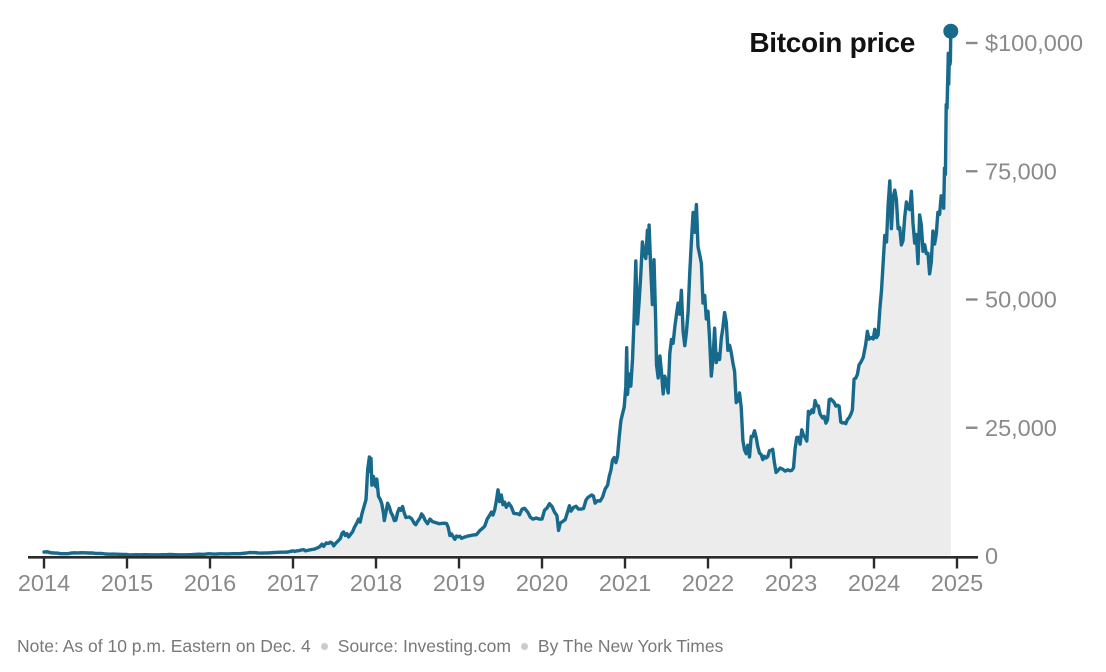 The width and height of the screenshot is (1106, 672). What do you see at coordinates (791, 583) in the screenshot?
I see `x-axis-label: 2023` at bounding box center [791, 583].